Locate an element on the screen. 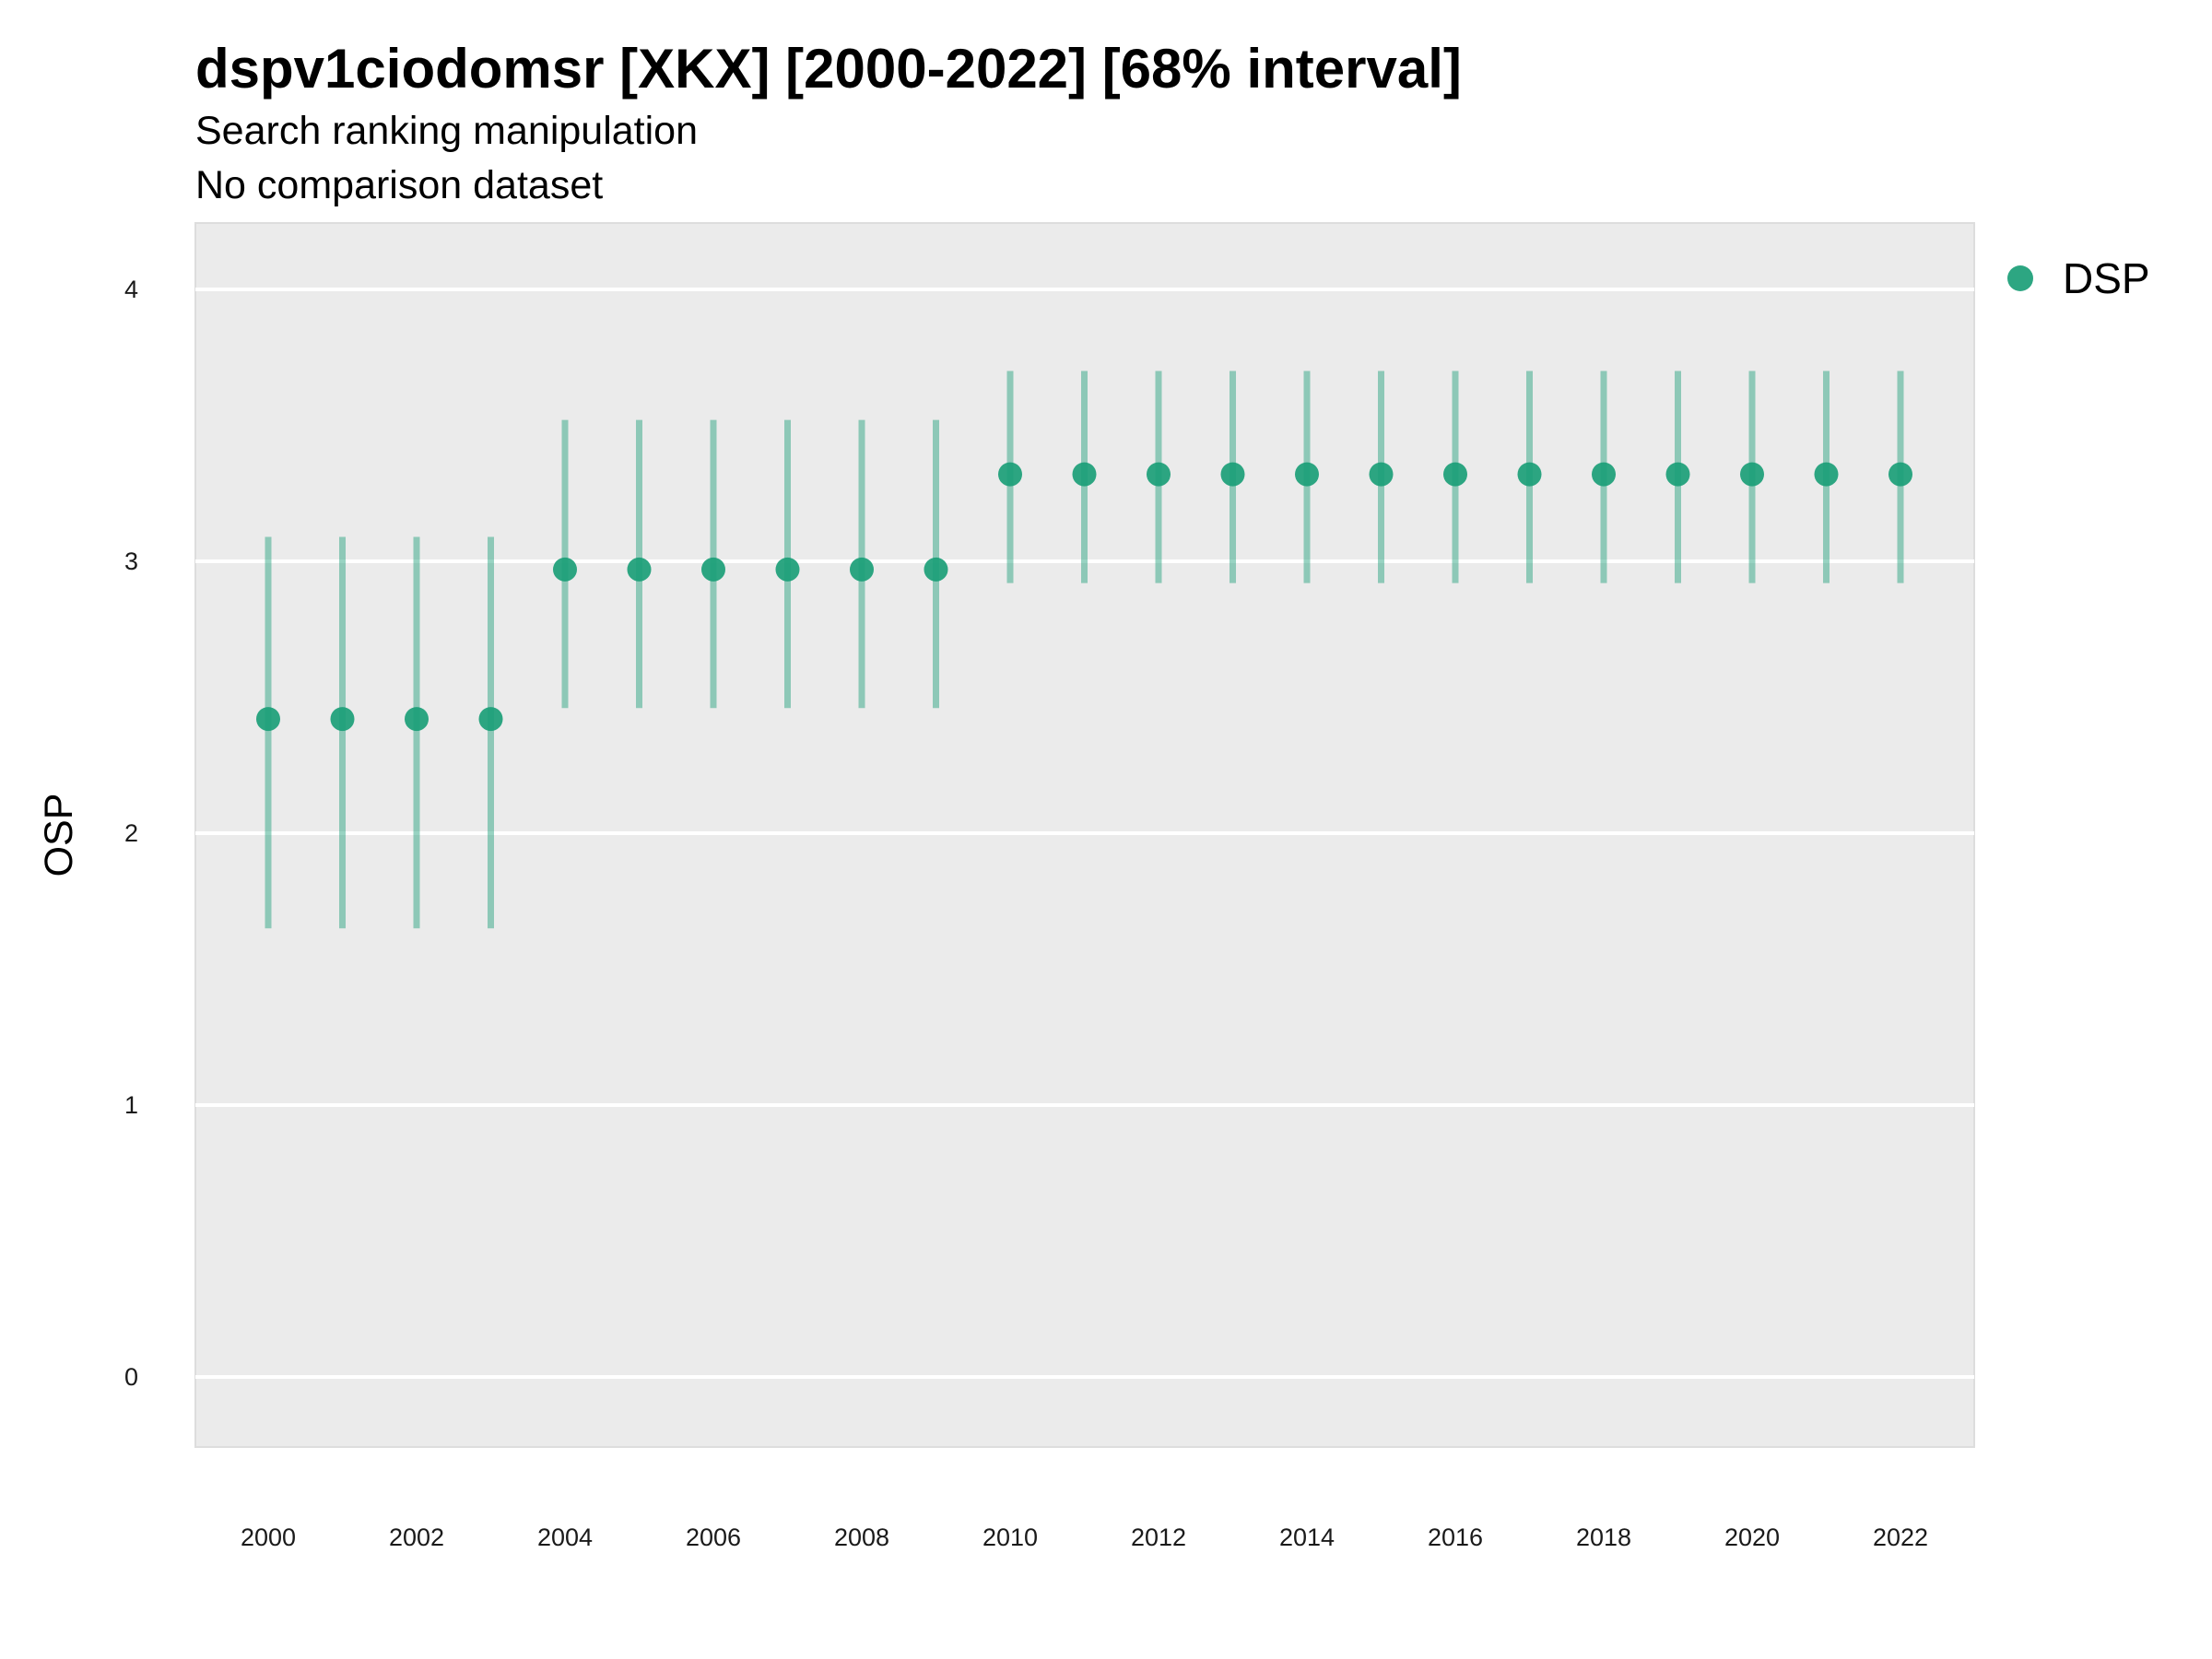 The height and width of the screenshot is (1659, 2212). point-2018 is located at coordinates (1604, 474).